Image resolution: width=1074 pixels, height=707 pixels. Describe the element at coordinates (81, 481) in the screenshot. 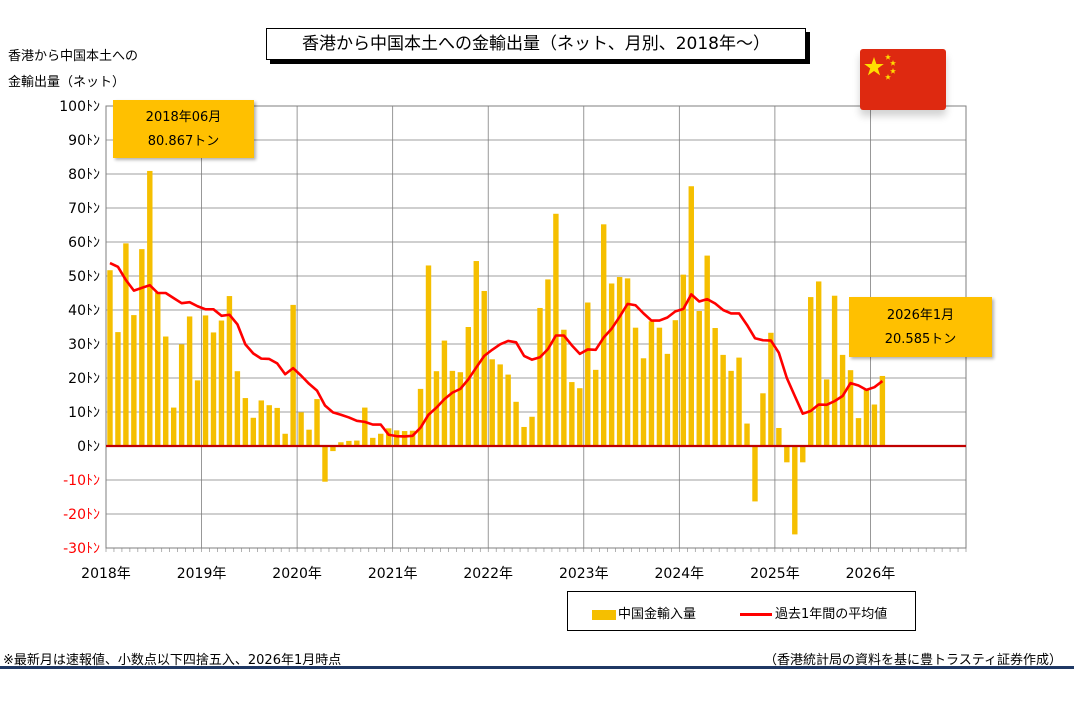

I see `y-tick-label: -10ﾄﾝ` at that location.